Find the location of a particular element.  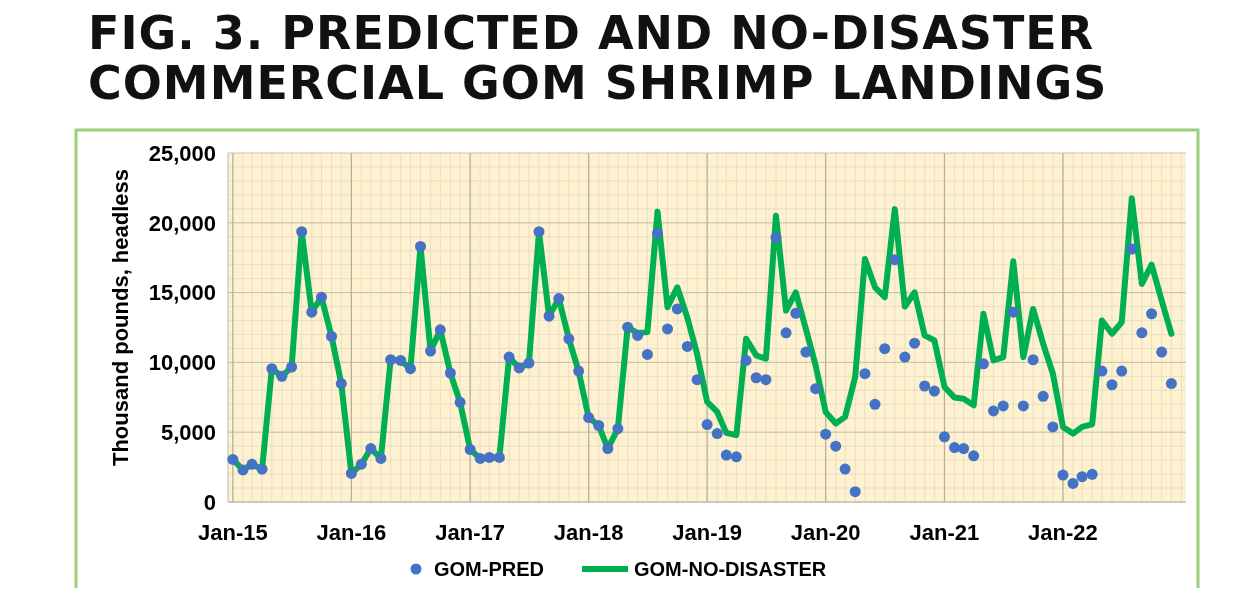

legend-label: GOM-NO-DISASTER is located at coordinates (730, 569).